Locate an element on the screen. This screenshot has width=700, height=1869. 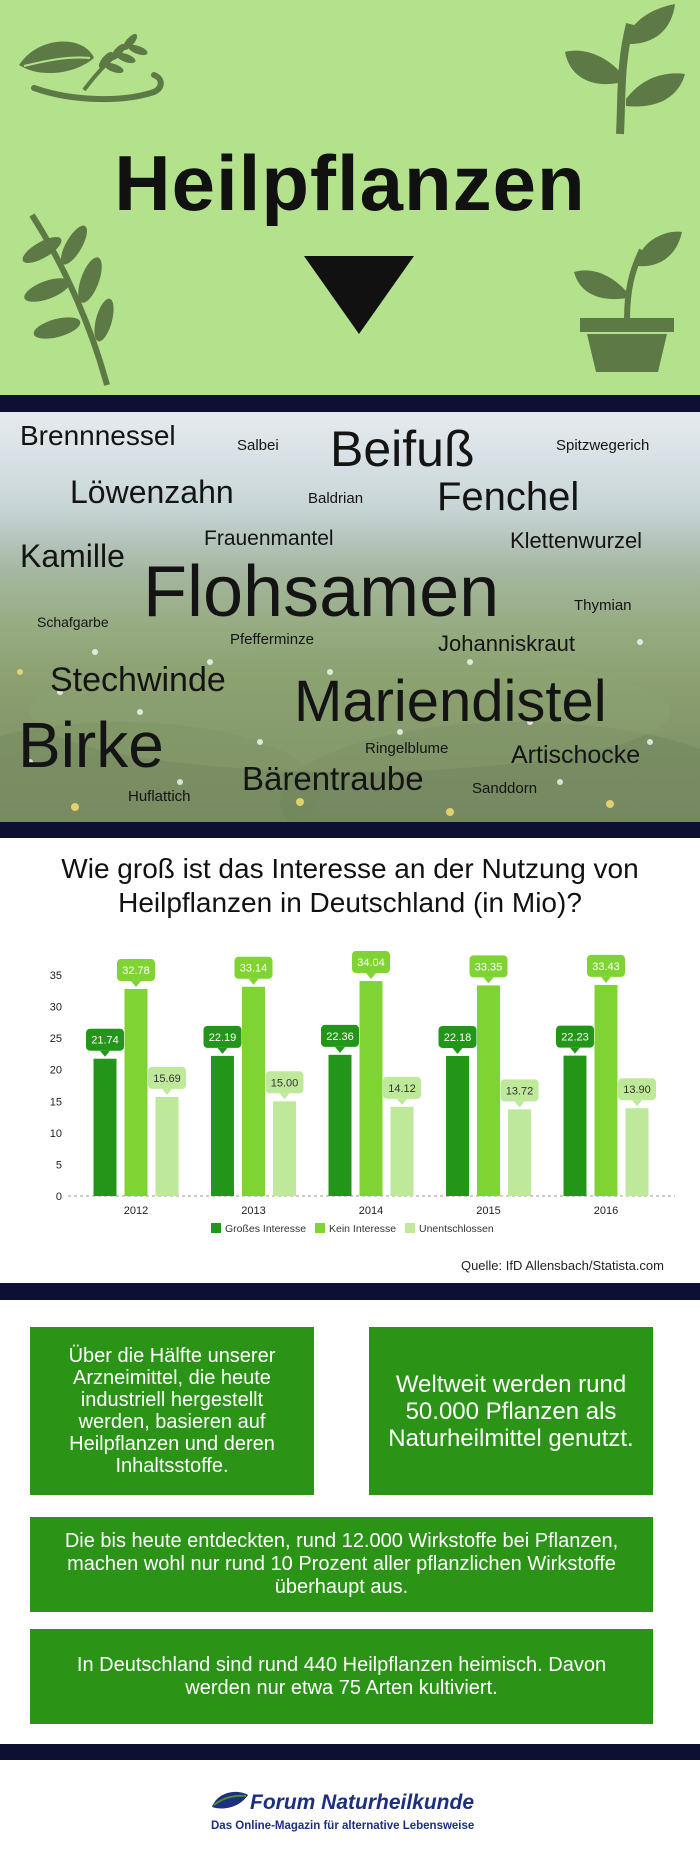
legend-label: Unentschlossen is located at coordinates (456, 1229).